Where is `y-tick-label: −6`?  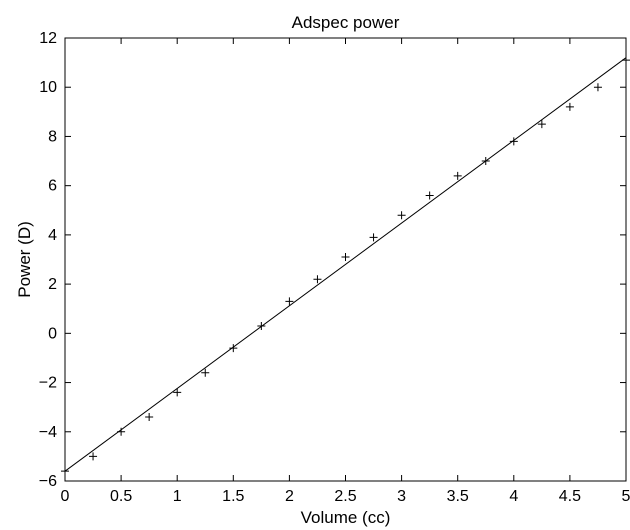 y-tick-label: −6 is located at coordinates (48, 481).